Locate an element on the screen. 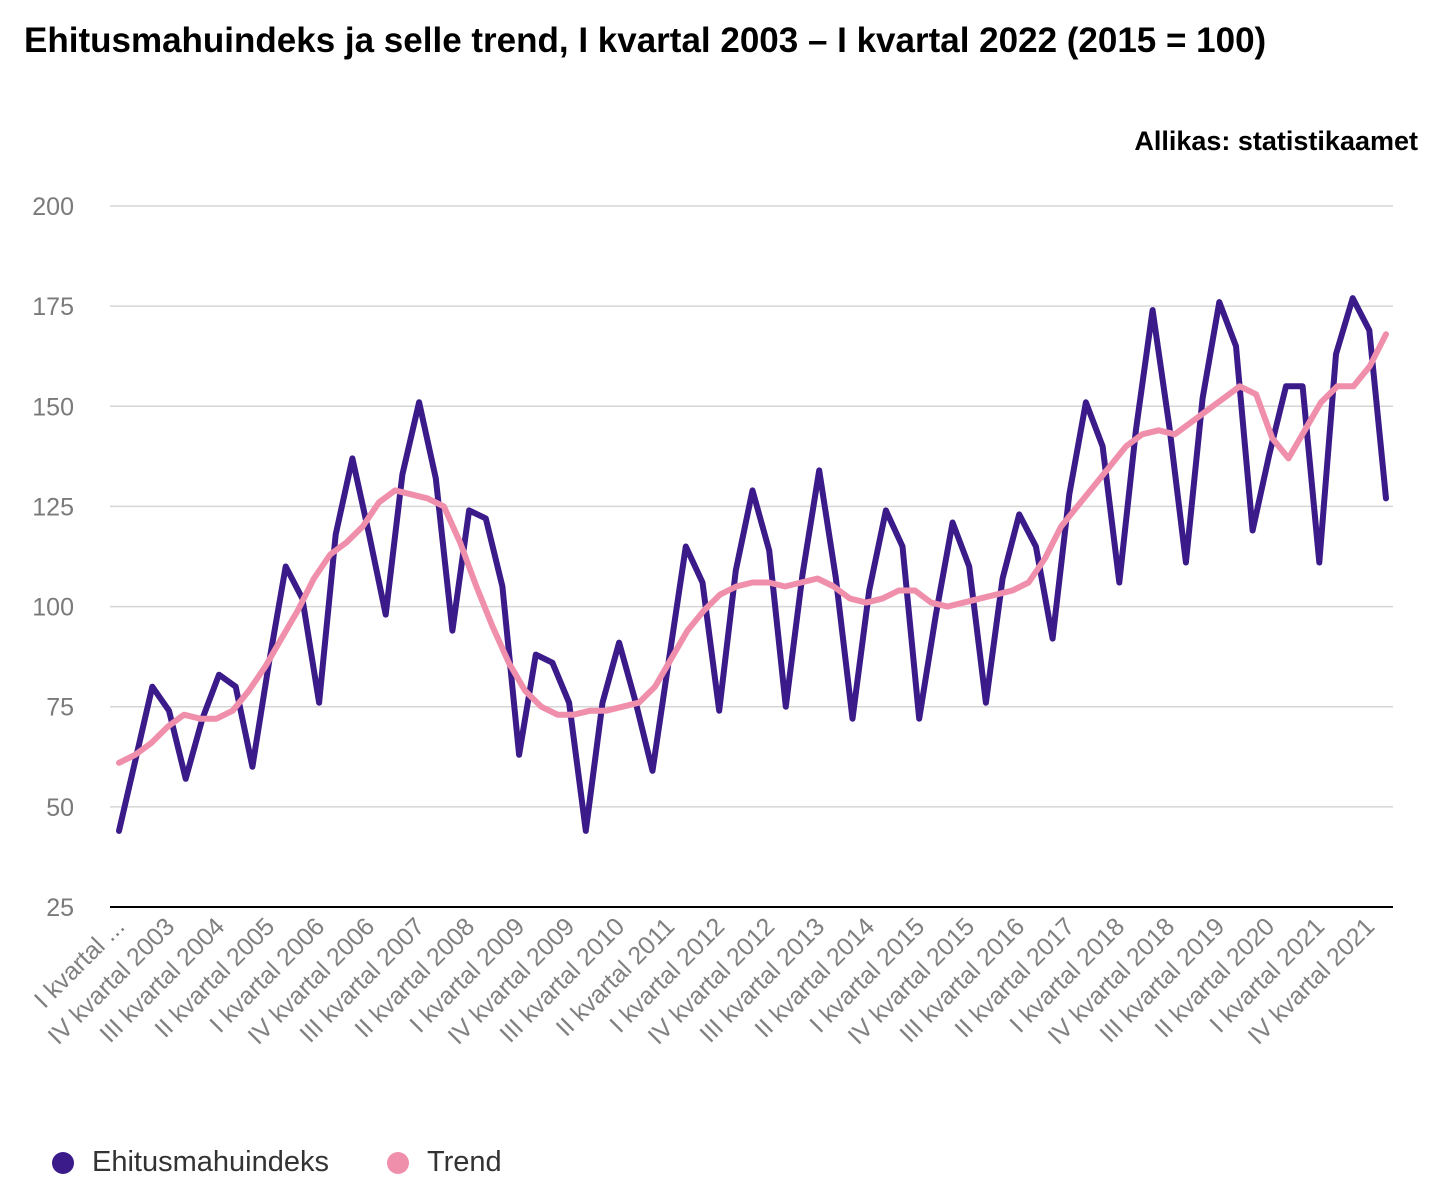 The height and width of the screenshot is (1202, 1442). legend: Ehitusmahuindeks Trend is located at coordinates (306, 1162).